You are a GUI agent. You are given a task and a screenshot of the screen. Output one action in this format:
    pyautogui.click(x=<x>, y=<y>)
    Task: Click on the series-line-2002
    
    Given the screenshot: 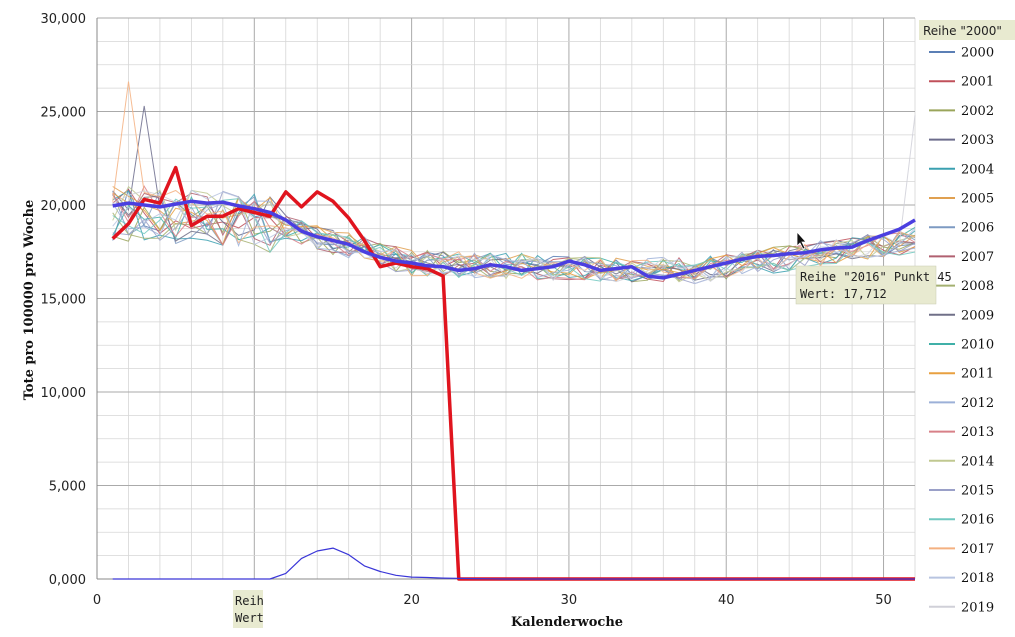 What is the action you would take?
    pyautogui.click(x=514, y=239)
    